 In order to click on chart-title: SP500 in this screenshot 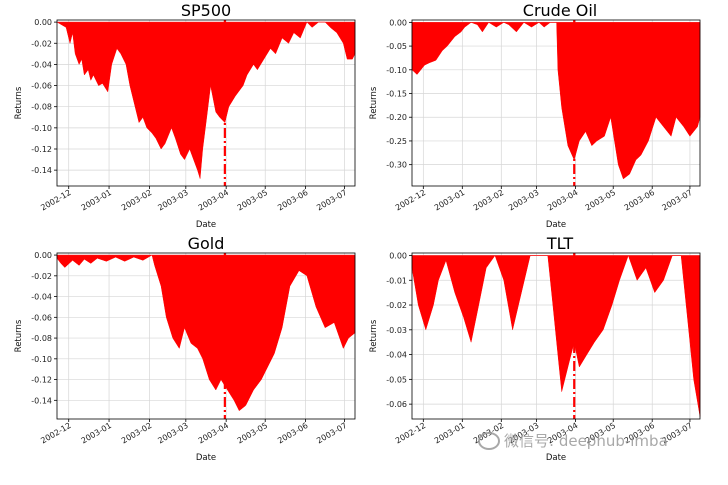, I will do `click(206, 10)`.